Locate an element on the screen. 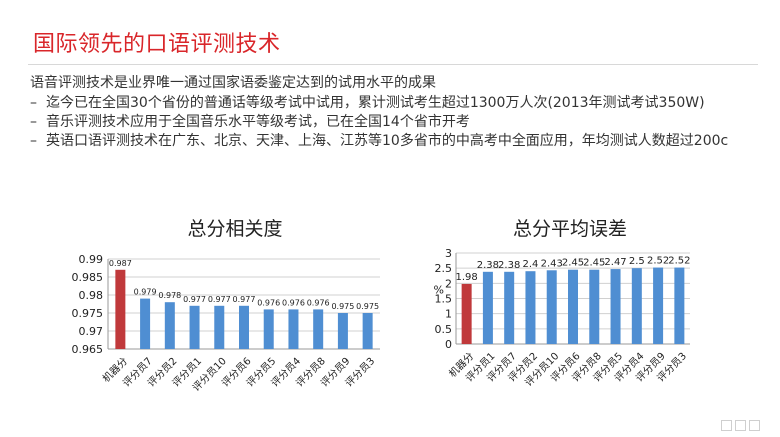 This screenshot has width=780, height=437. corr-data-label: 0.987 is located at coordinates (120, 263).